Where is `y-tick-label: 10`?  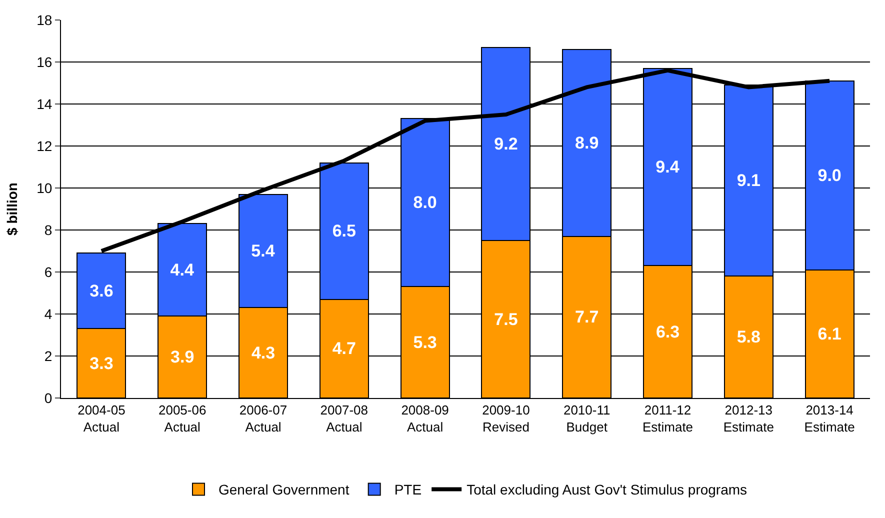
y-tick-label: 10 is located at coordinates (44, 188).